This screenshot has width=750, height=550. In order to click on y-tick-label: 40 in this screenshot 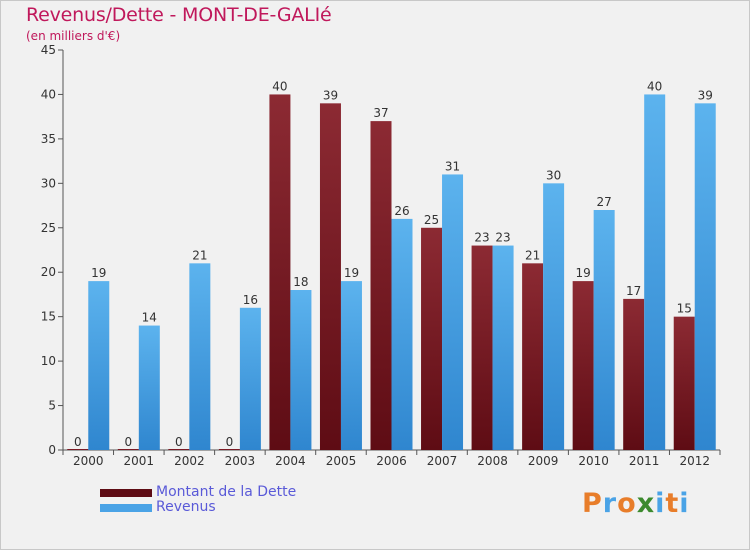, I will do `click(48, 94)`.